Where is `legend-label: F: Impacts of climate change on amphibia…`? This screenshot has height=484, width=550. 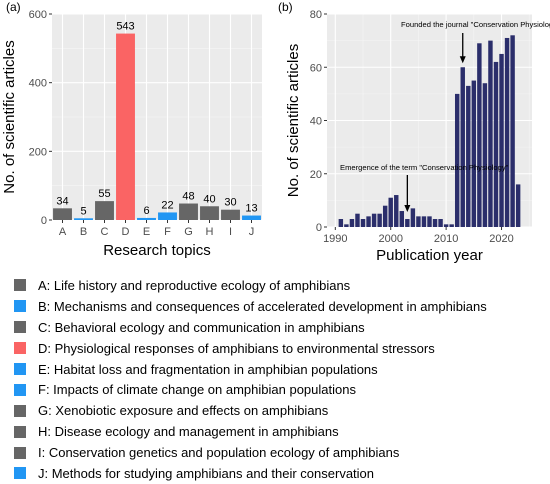 legend-label: F: Impacts of climate change on amphibia… is located at coordinates (197, 390).